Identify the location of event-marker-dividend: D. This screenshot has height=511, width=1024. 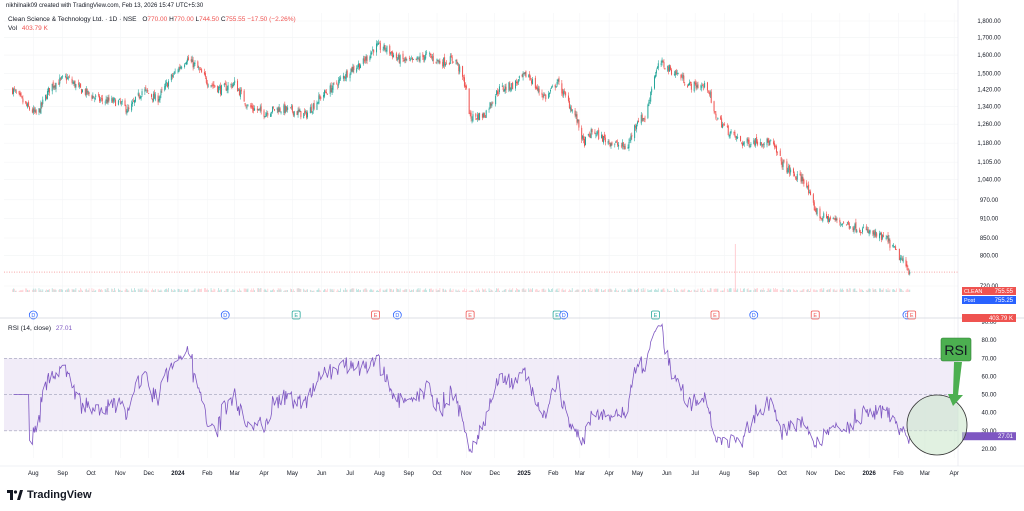
(397, 315).